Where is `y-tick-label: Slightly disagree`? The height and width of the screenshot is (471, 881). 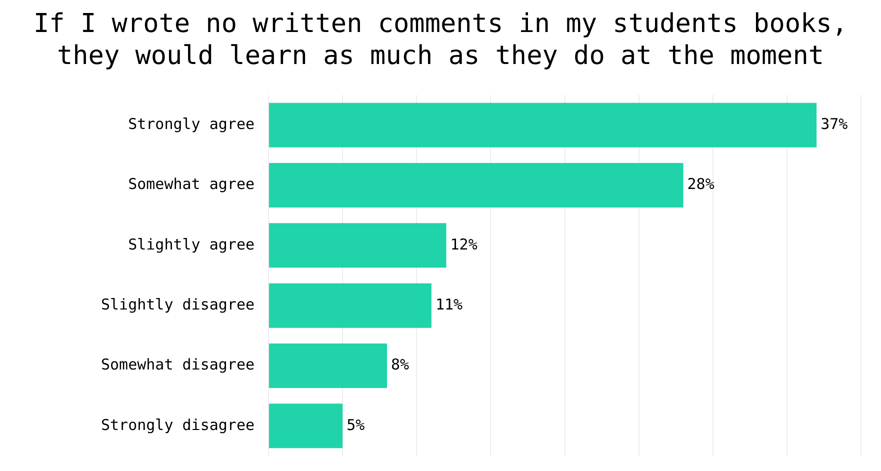 y-tick-label: Slightly disagree is located at coordinates (177, 304).